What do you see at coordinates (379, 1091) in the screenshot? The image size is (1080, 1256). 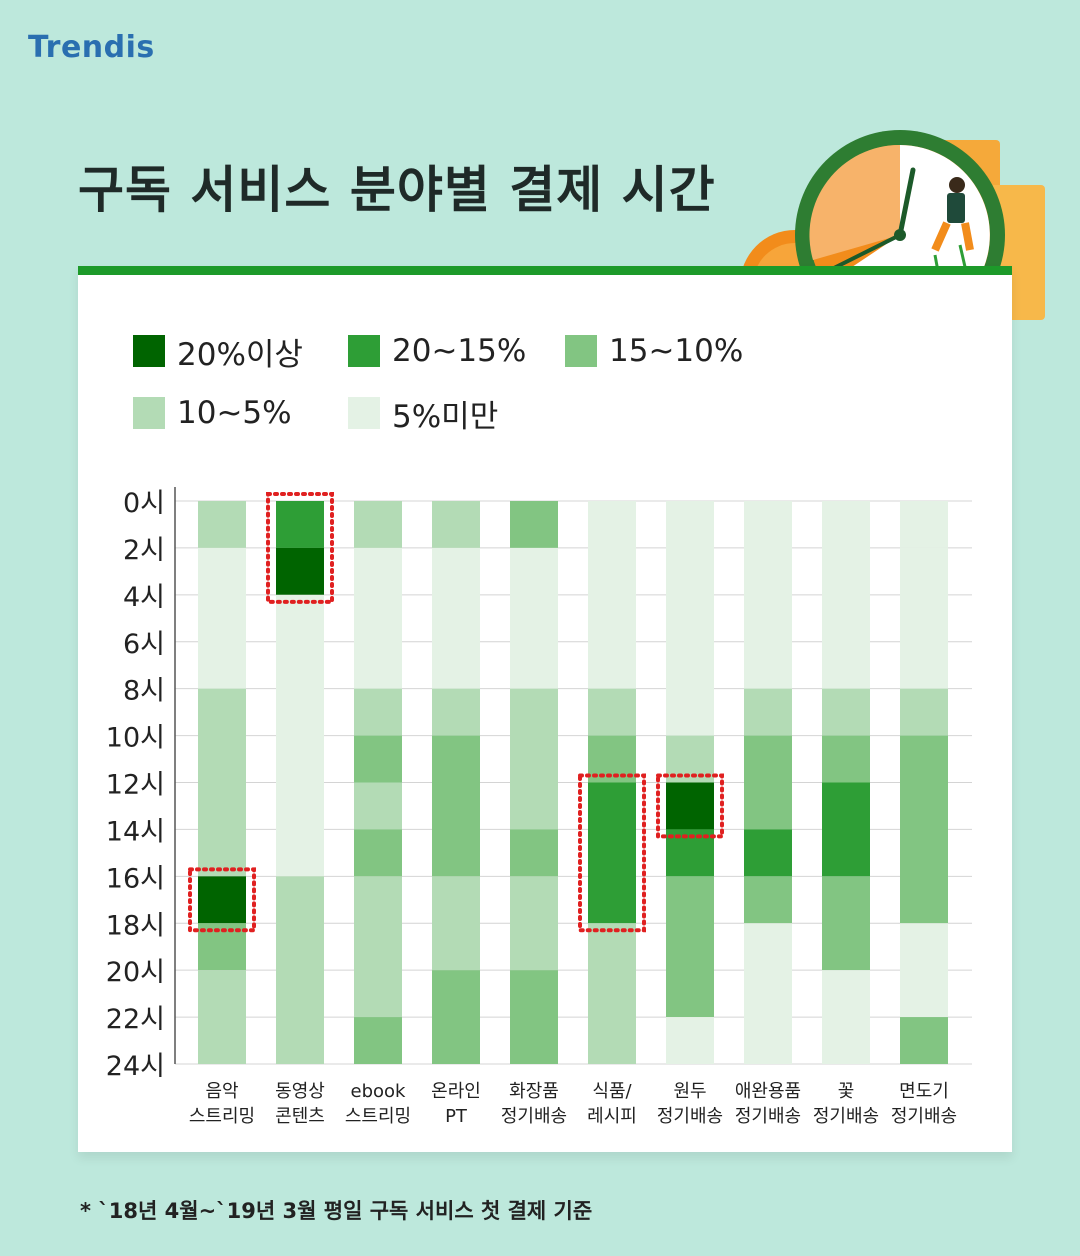 I see `x-category-label-line1: ebook` at bounding box center [379, 1091].